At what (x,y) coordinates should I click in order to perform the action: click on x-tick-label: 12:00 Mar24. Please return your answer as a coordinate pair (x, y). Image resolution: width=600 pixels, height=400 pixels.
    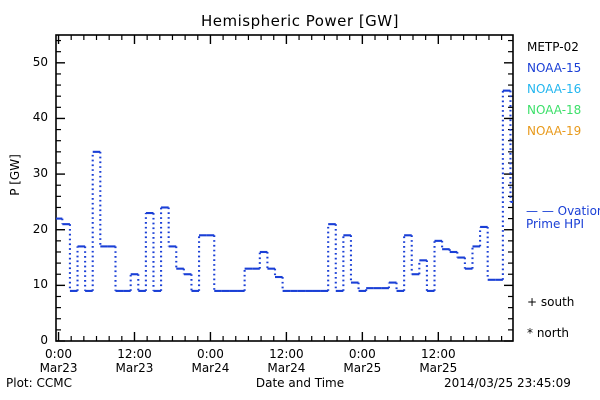
    Looking at the image, I should click on (286, 361).